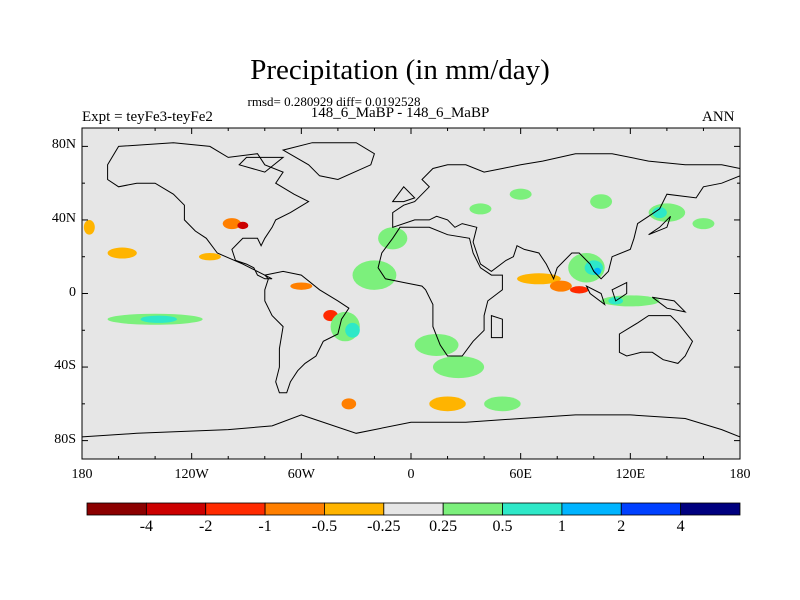  Describe the element at coordinates (334, 101) in the screenshot. I see `stats-text: rmsd= 0.280929 diff= 0.0192528` at that location.